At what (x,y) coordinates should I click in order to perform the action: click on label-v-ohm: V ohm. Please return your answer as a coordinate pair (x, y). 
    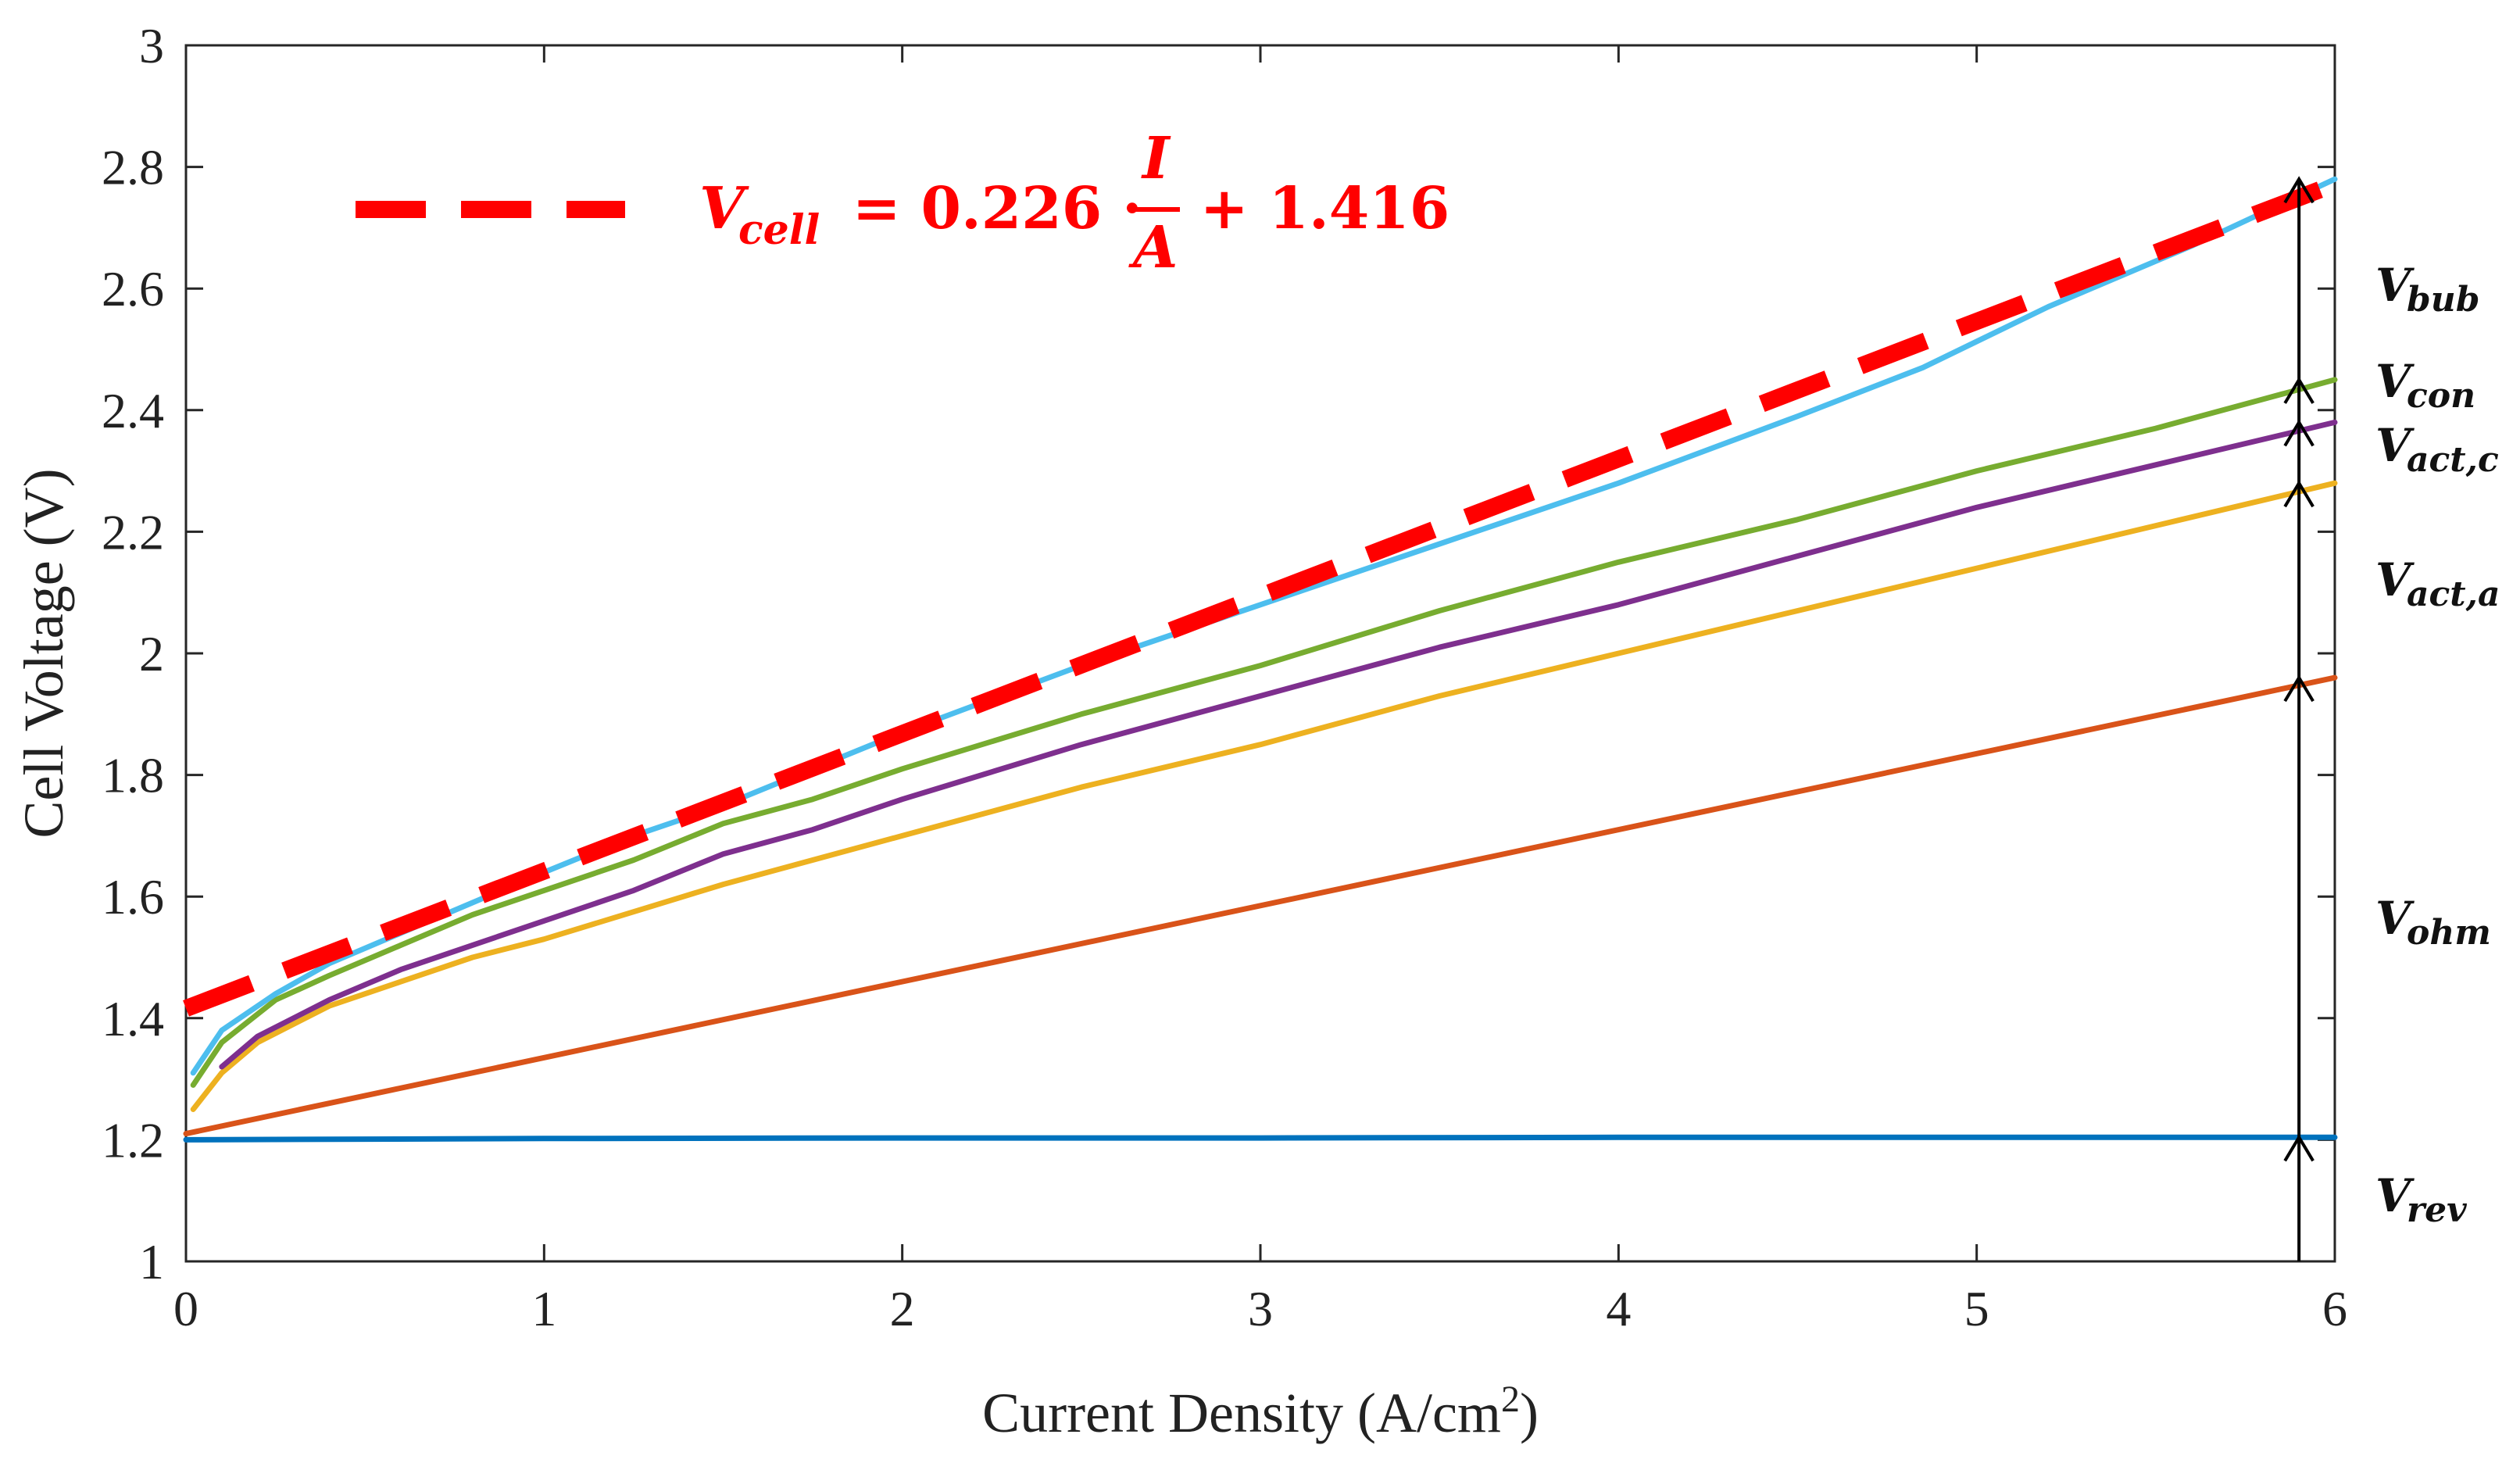
    Looking at the image, I should click on (2433, 922).